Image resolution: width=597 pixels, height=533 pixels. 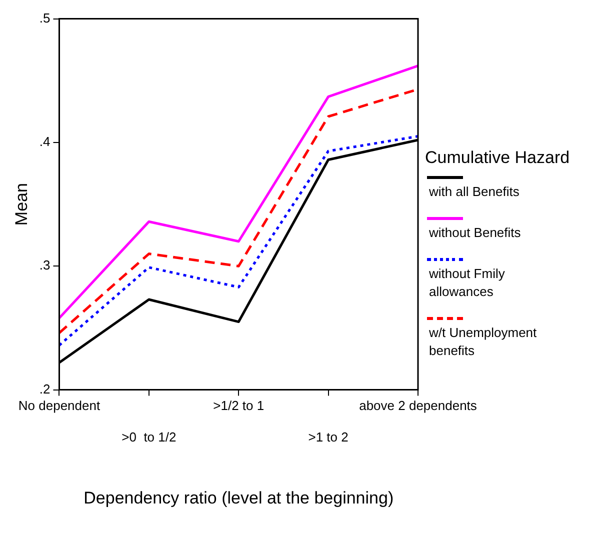 What do you see at coordinates (21, 204) in the screenshot?
I see `y-axis-title: Mean` at bounding box center [21, 204].